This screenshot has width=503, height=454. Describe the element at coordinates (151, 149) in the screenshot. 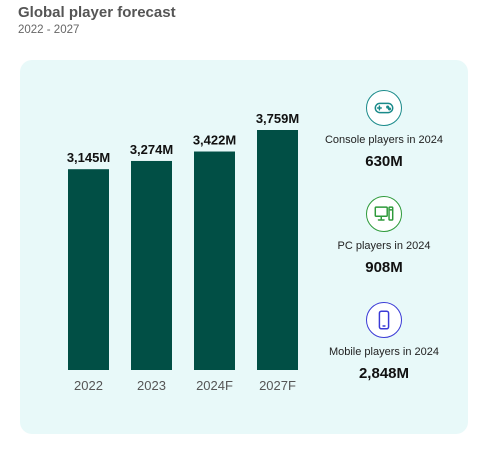

I see `data-label-2023: 3,274M` at that location.